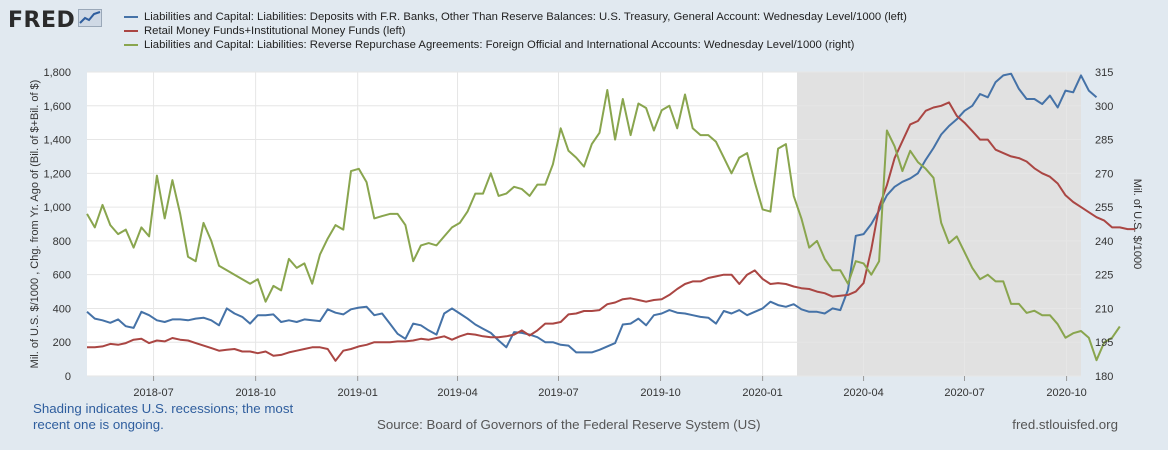 The height and width of the screenshot is (450, 1168). I want to click on y-tick-label-right: 210, so click(1104, 309).